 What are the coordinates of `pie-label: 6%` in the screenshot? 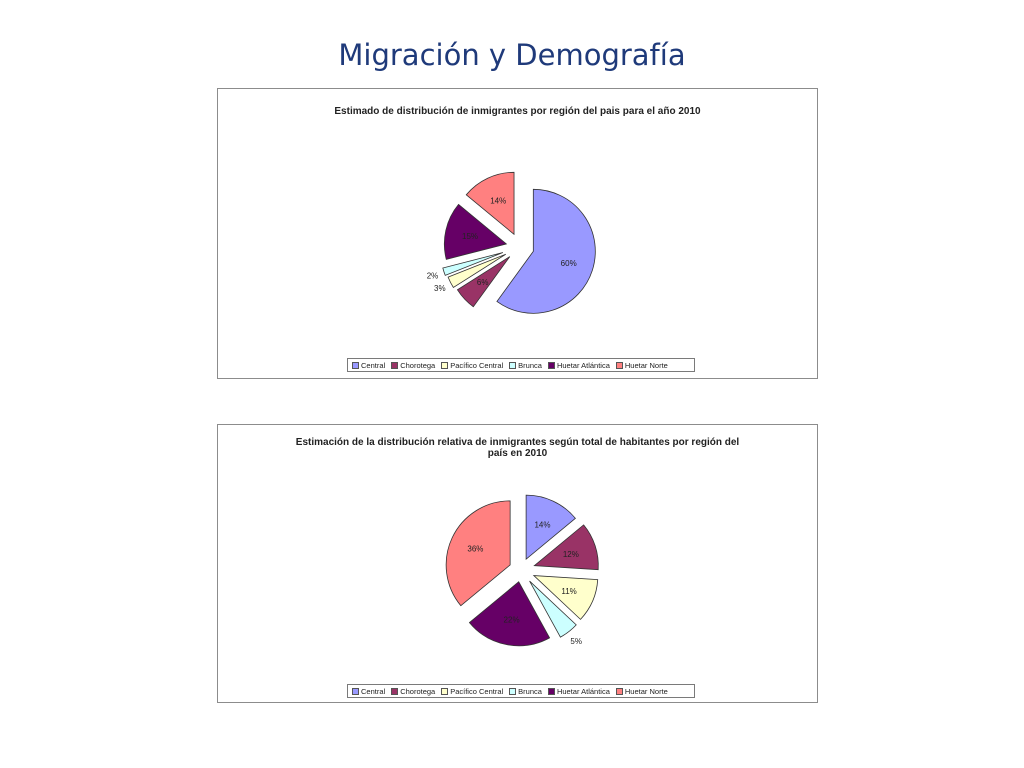 It's located at (483, 282).